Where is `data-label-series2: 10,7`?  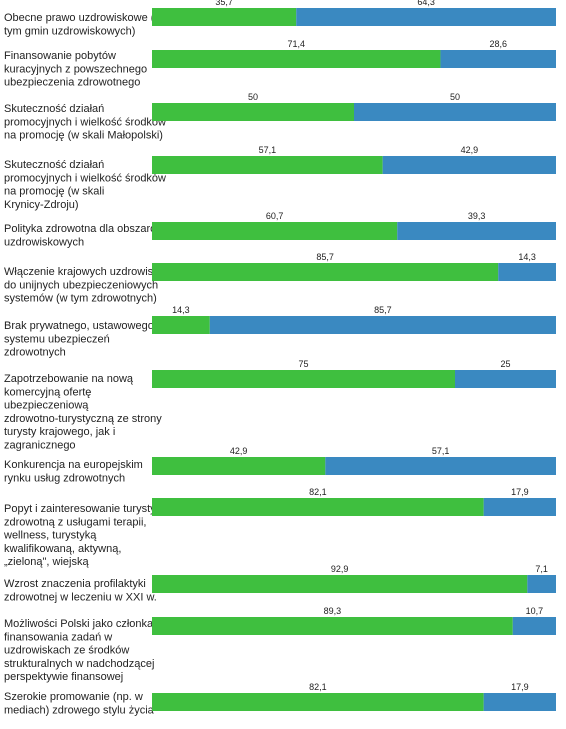 data-label-series2: 10,7 is located at coordinates (535, 611).